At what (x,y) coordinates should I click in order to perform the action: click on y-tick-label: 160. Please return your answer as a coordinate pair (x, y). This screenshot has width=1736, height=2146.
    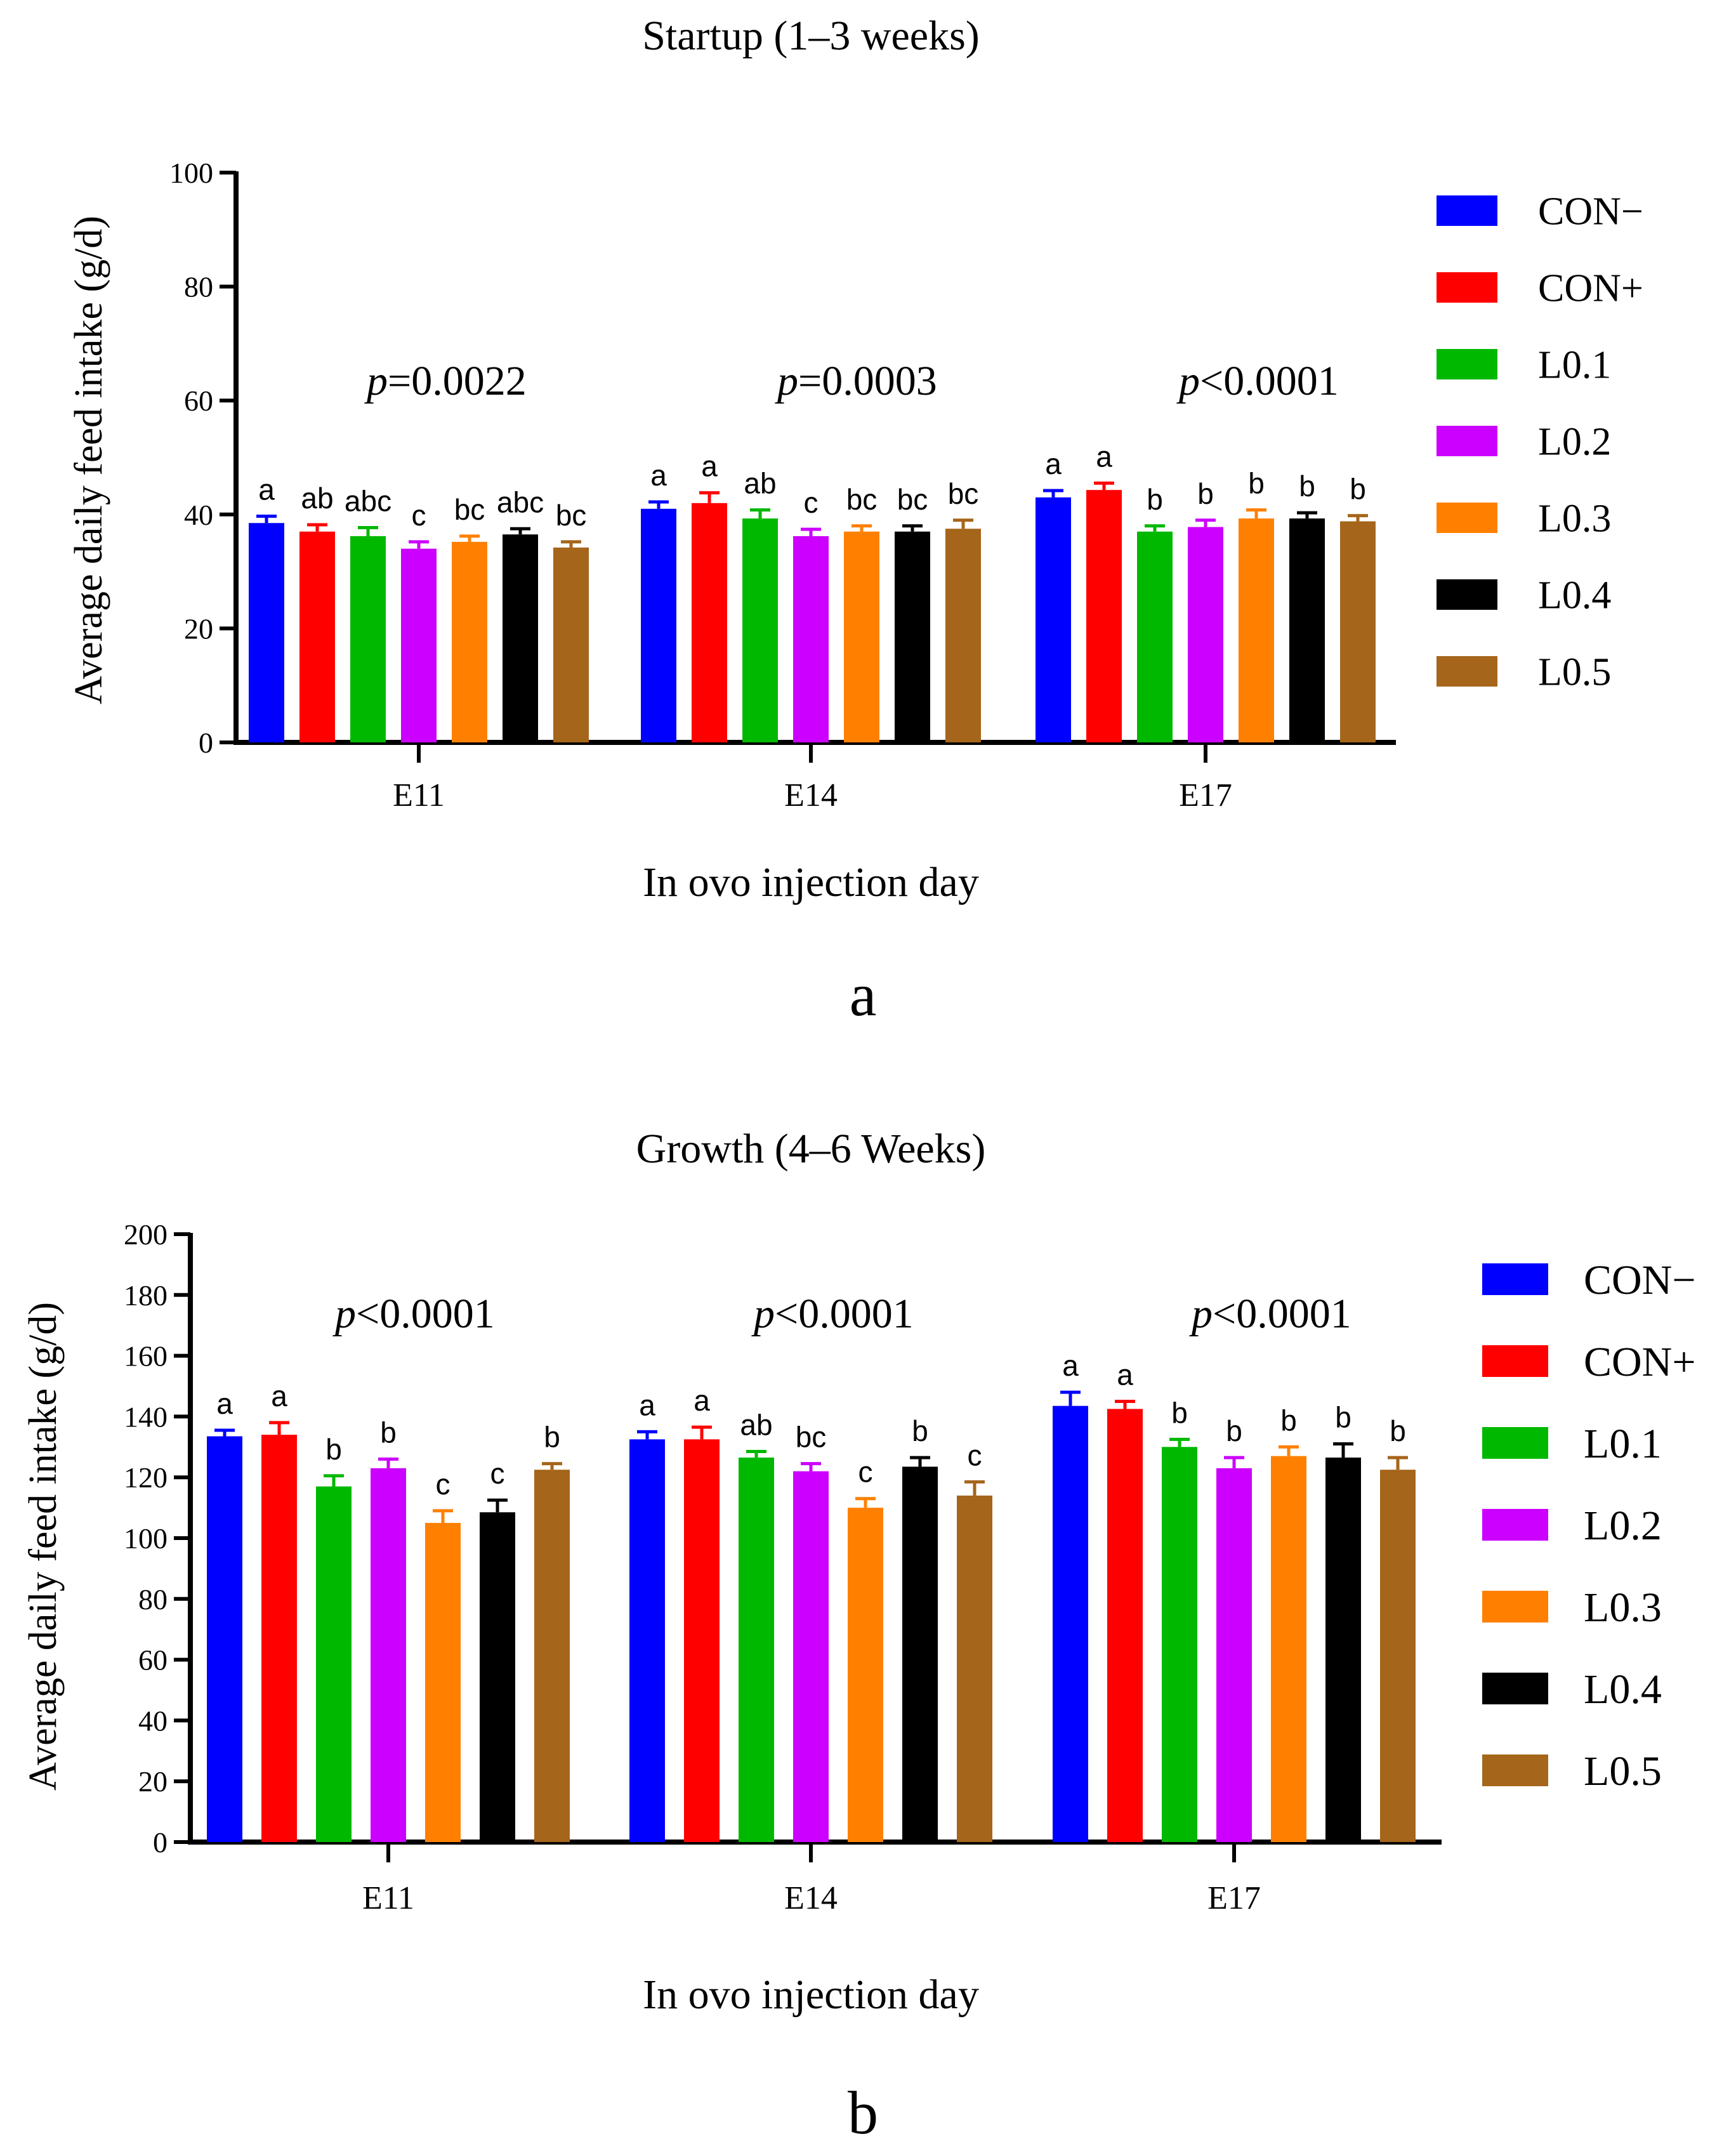
    Looking at the image, I should click on (146, 1357).